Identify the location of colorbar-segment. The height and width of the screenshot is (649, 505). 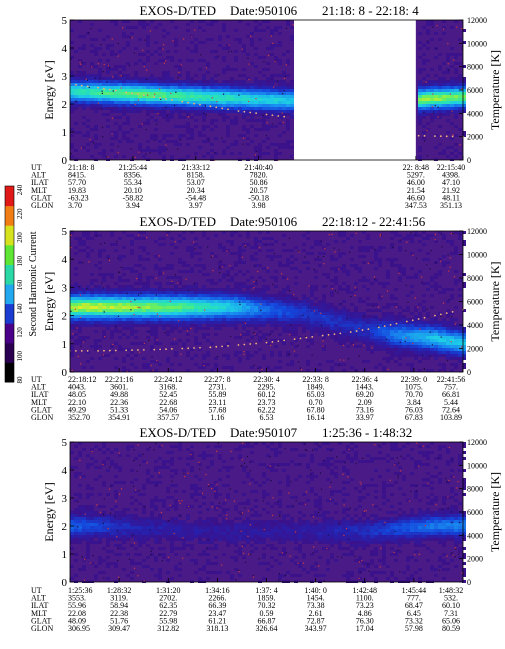
(9, 294).